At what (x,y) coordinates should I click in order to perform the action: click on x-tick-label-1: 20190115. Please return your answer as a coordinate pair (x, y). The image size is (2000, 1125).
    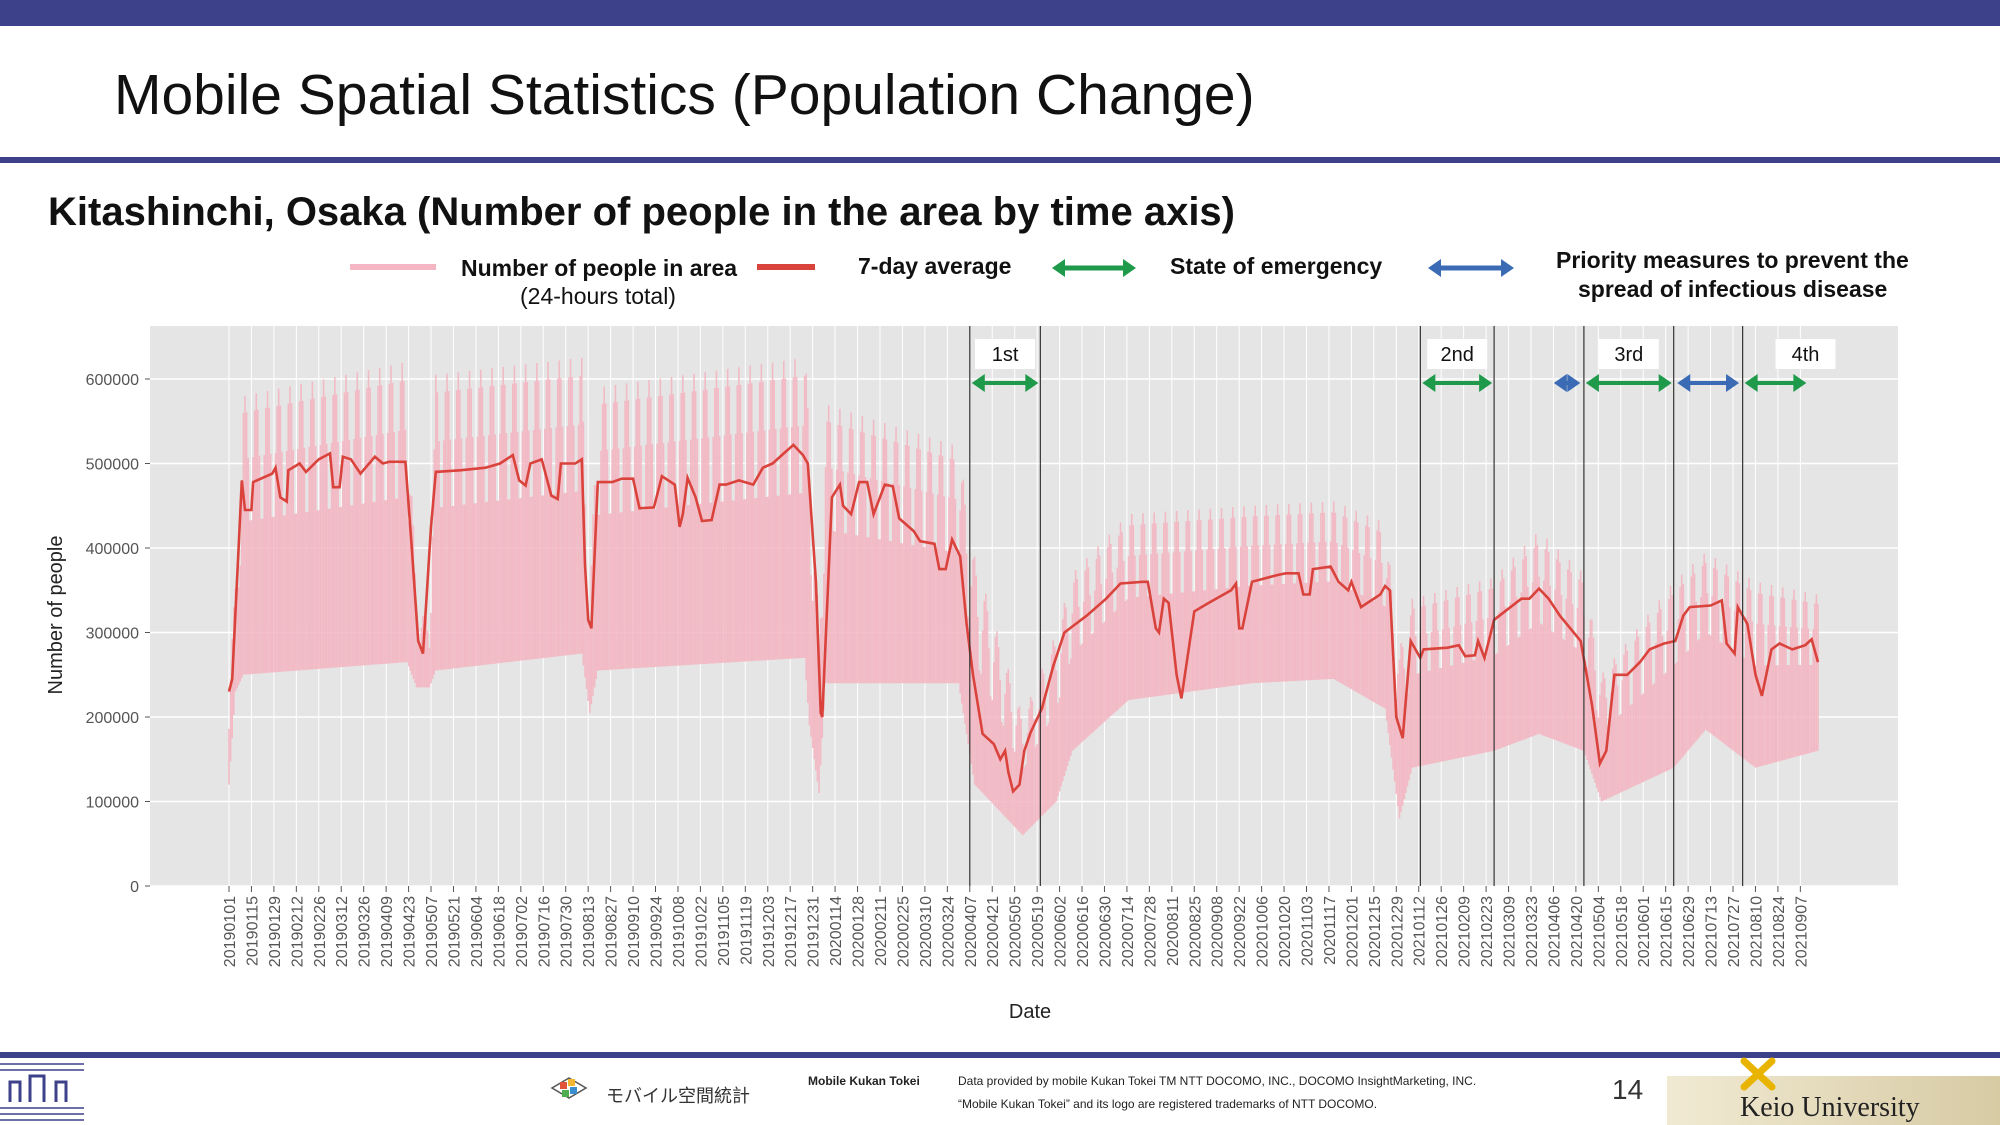
    Looking at the image, I should click on (252, 931).